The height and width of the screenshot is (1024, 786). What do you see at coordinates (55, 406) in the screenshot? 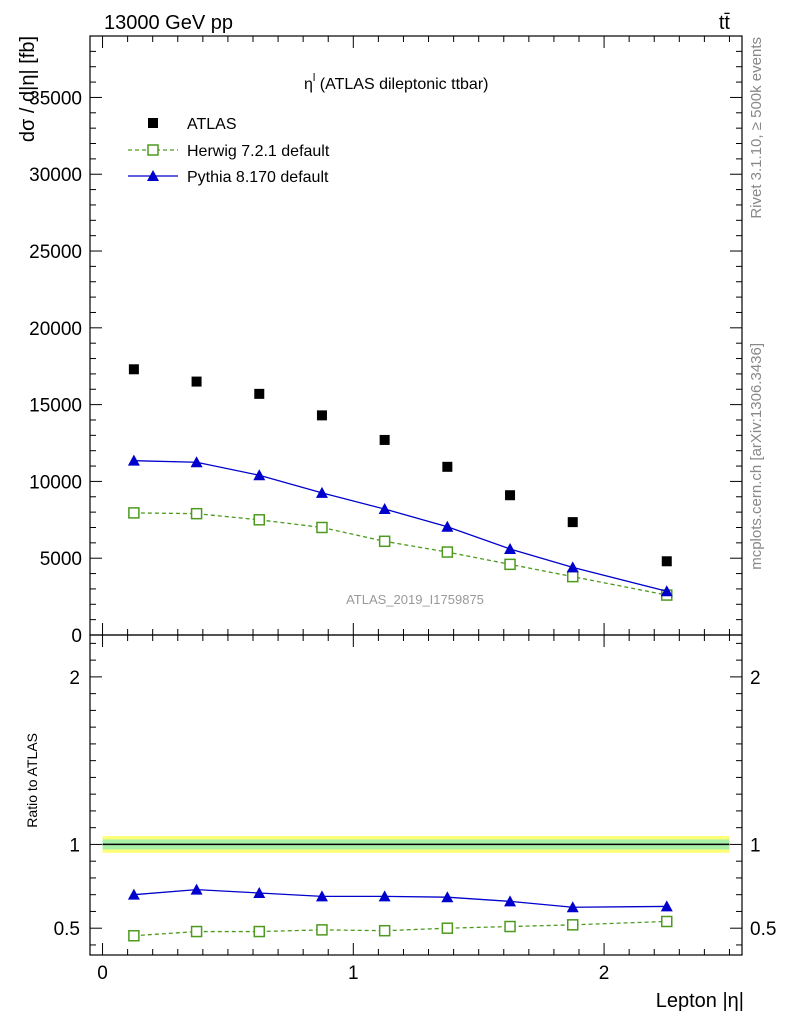
I see `main-y-tick-label: 15000` at bounding box center [55, 406].